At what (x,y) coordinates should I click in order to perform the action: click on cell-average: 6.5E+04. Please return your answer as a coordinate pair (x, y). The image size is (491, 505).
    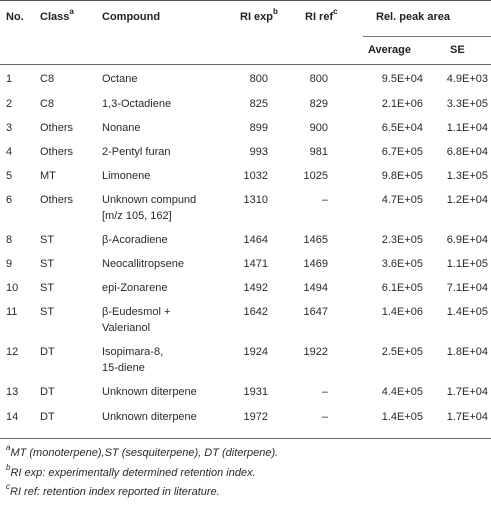
    Looking at the image, I should click on (402, 128).